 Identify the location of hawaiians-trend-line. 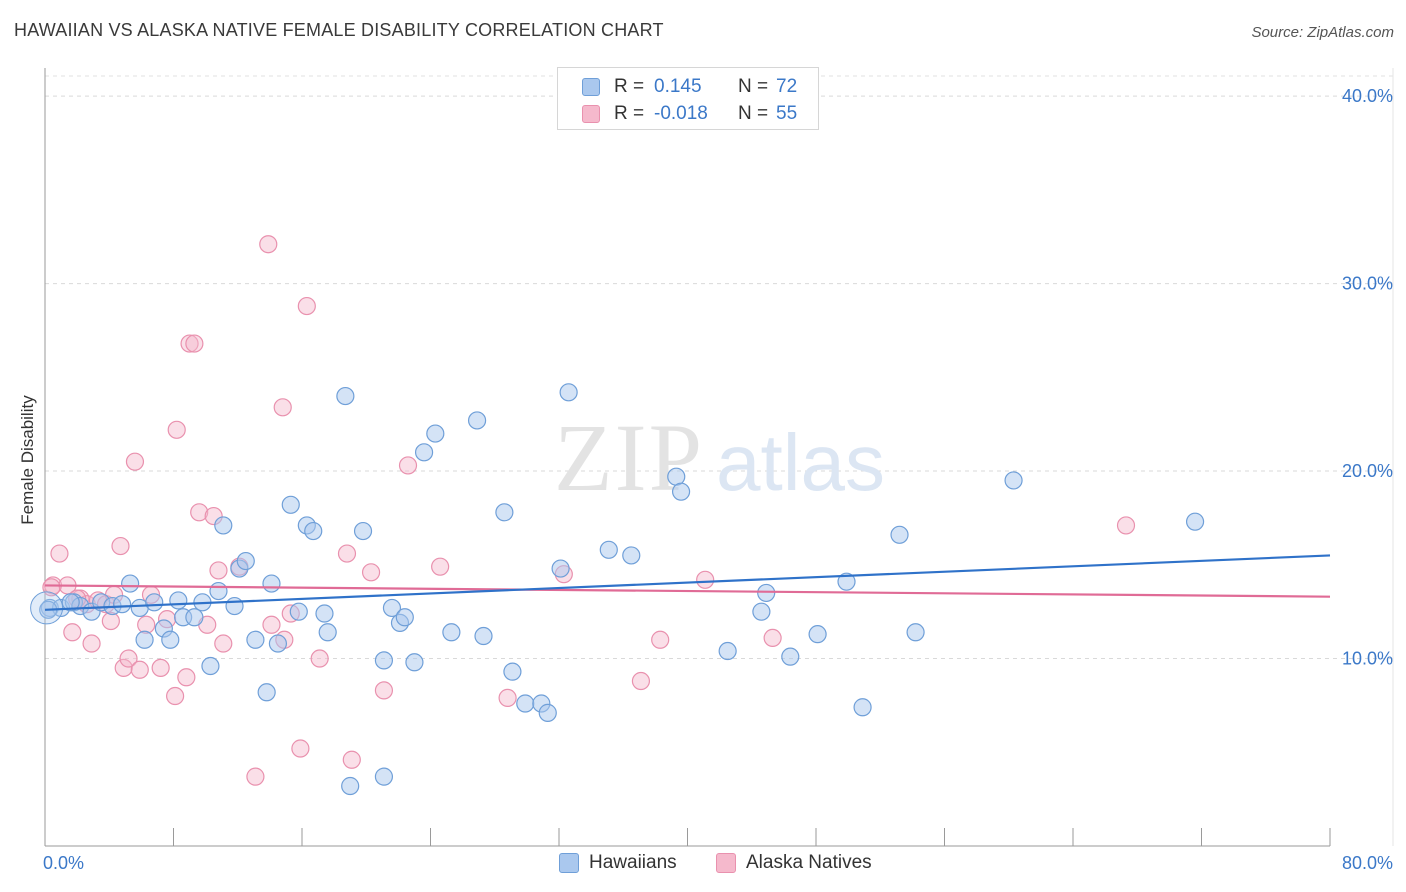
(687, 582).